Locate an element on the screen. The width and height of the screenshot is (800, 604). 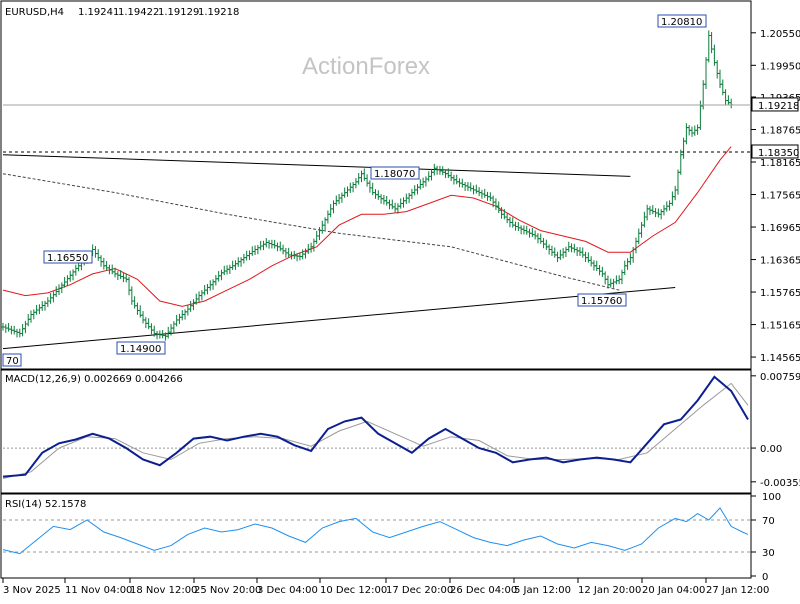
x-tick-label: 27 Jan 12:00 is located at coordinates (737, 590).